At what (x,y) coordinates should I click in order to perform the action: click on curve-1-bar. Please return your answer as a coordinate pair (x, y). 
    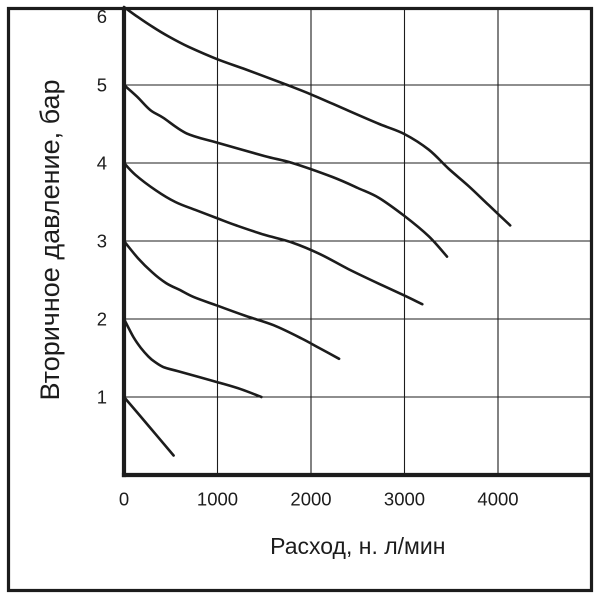
    Looking at the image, I should click on (148, 426).